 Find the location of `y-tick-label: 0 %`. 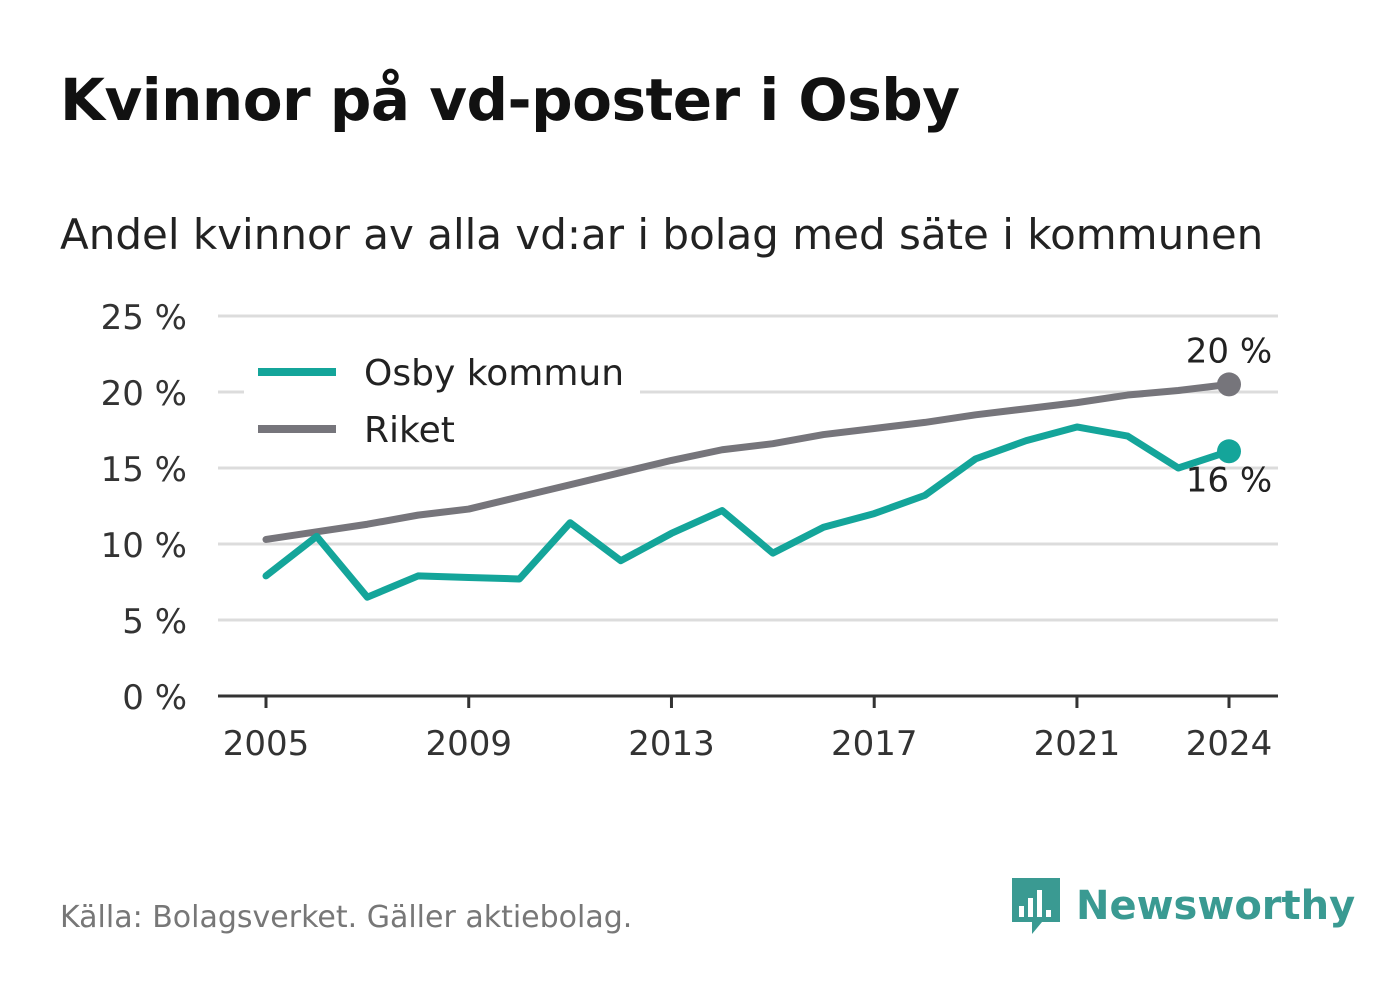

y-tick-label: 0 % is located at coordinates (154, 698).